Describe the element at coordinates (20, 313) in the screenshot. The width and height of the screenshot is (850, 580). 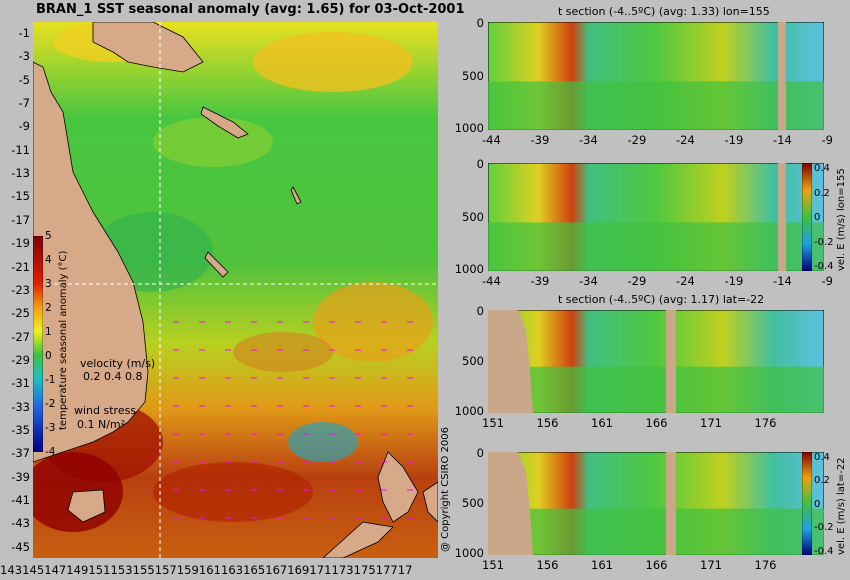
I see `lat-tick-label: -25` at that location.